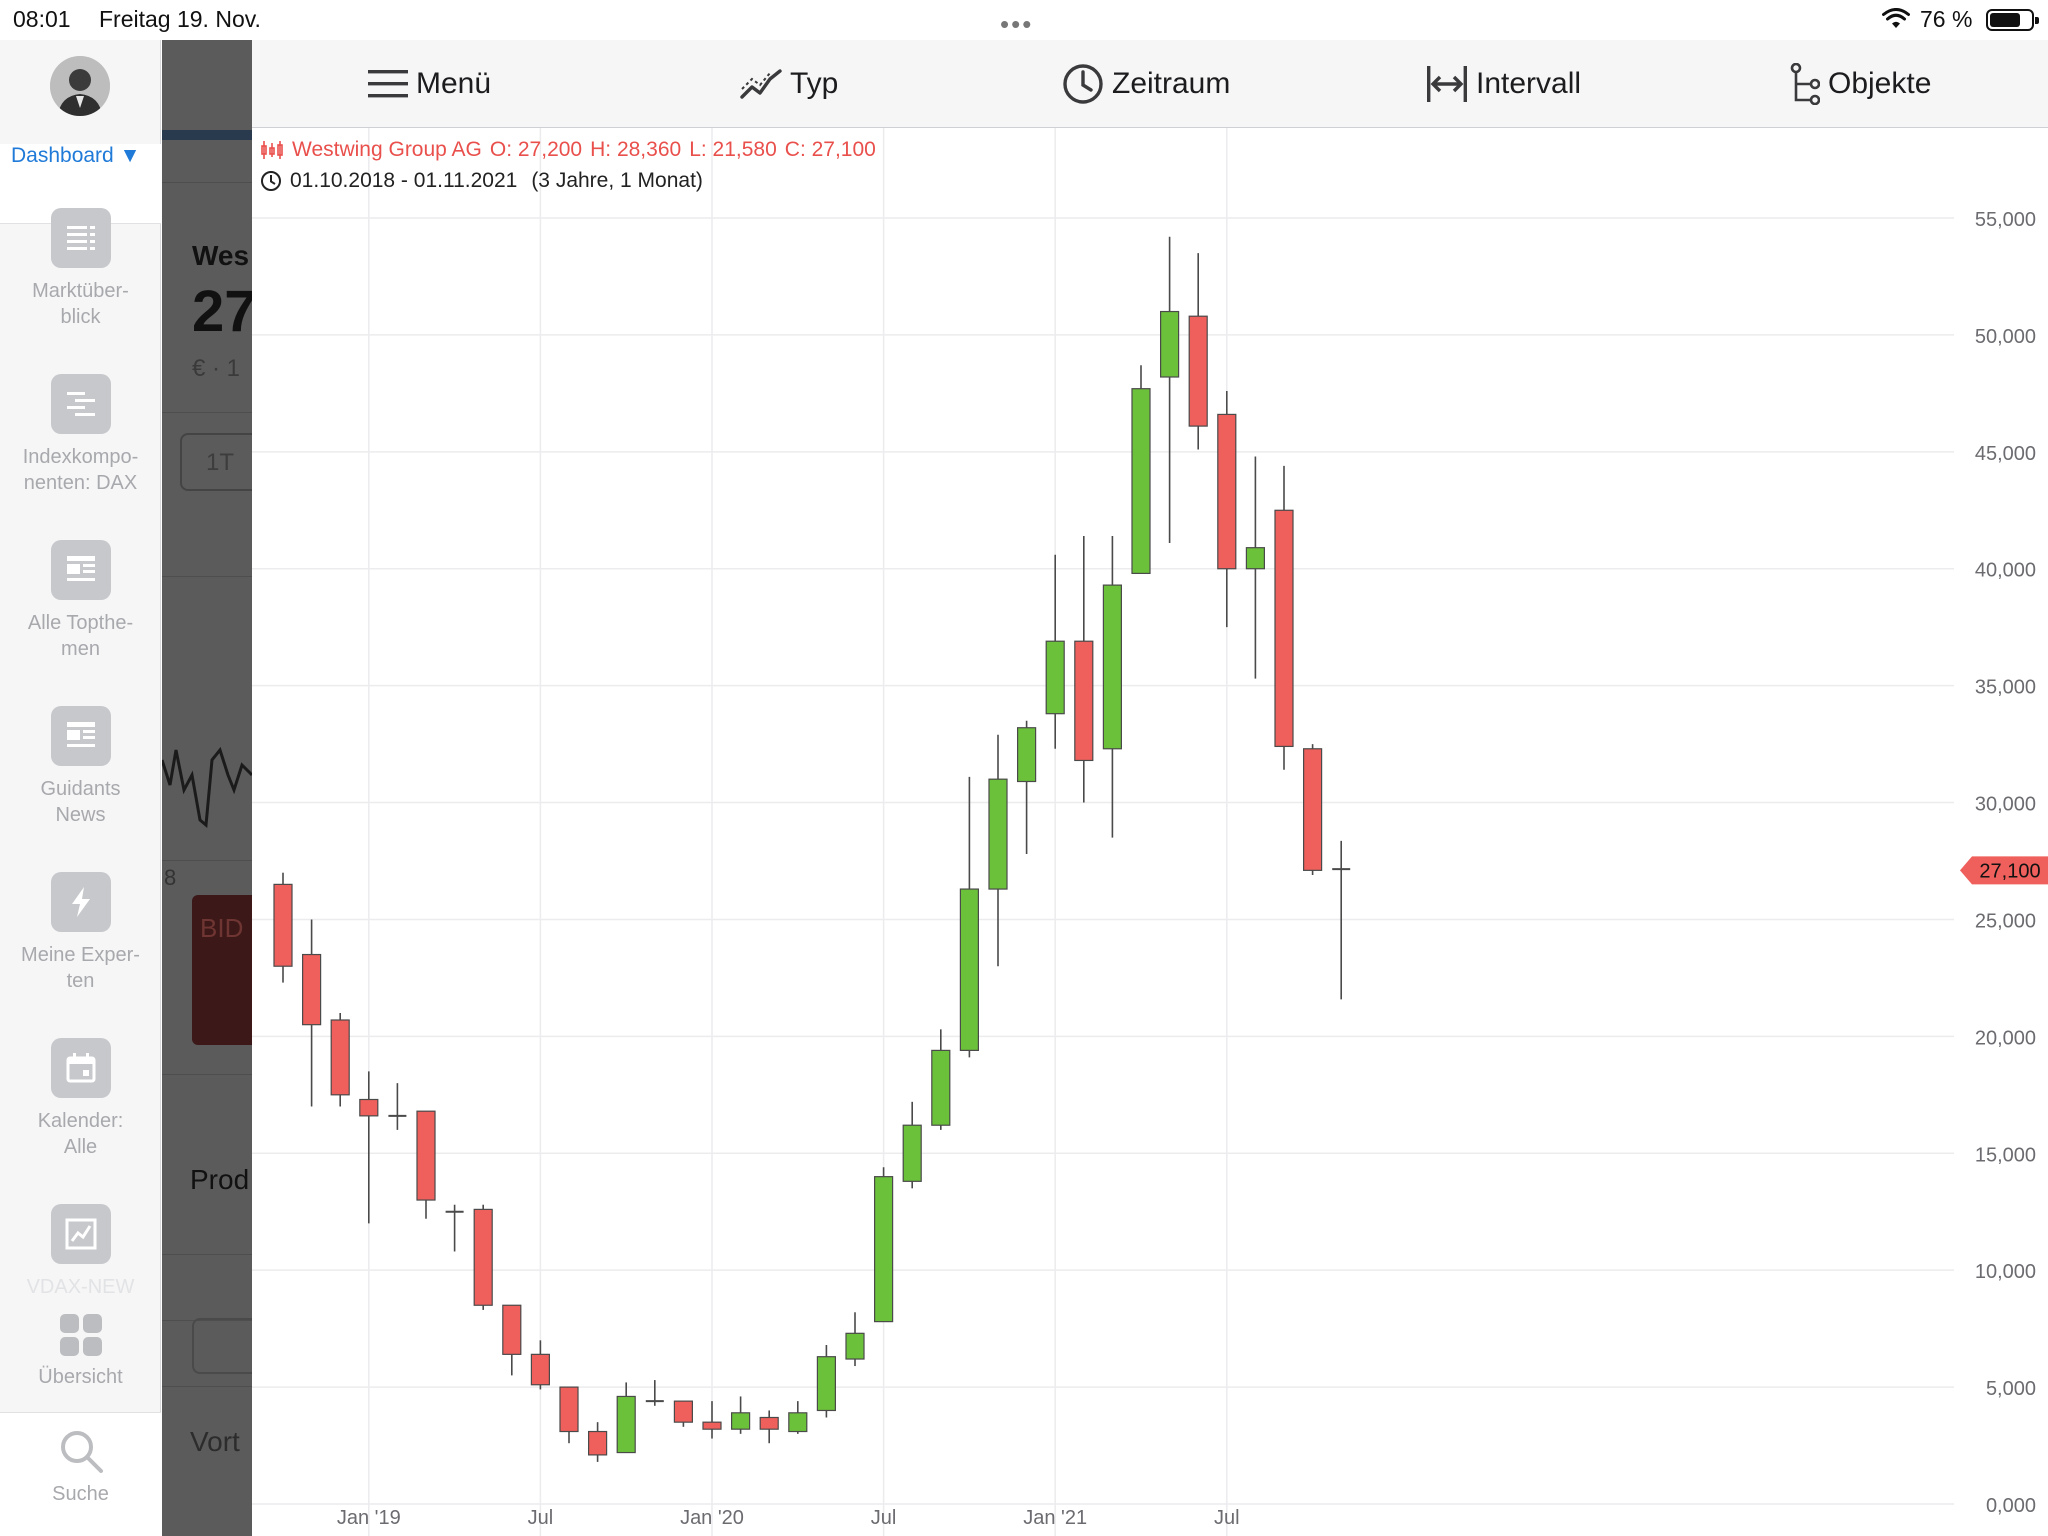  I want to click on user-silhouette-icon, so click(80, 86).